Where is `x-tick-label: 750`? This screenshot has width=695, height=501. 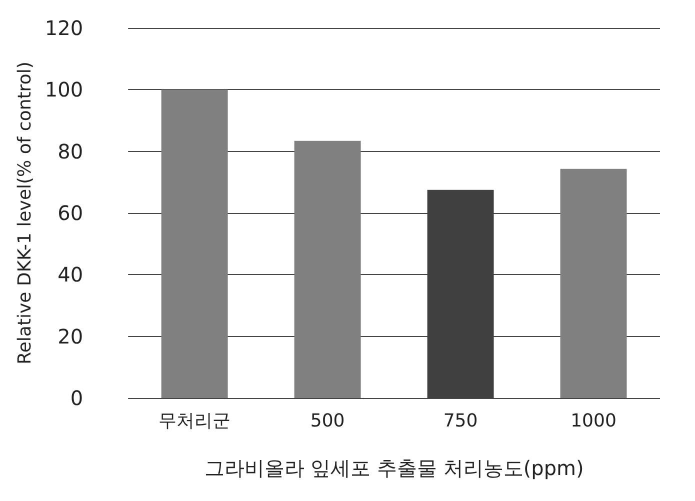
x-tick-label: 750 is located at coordinates (460, 421).